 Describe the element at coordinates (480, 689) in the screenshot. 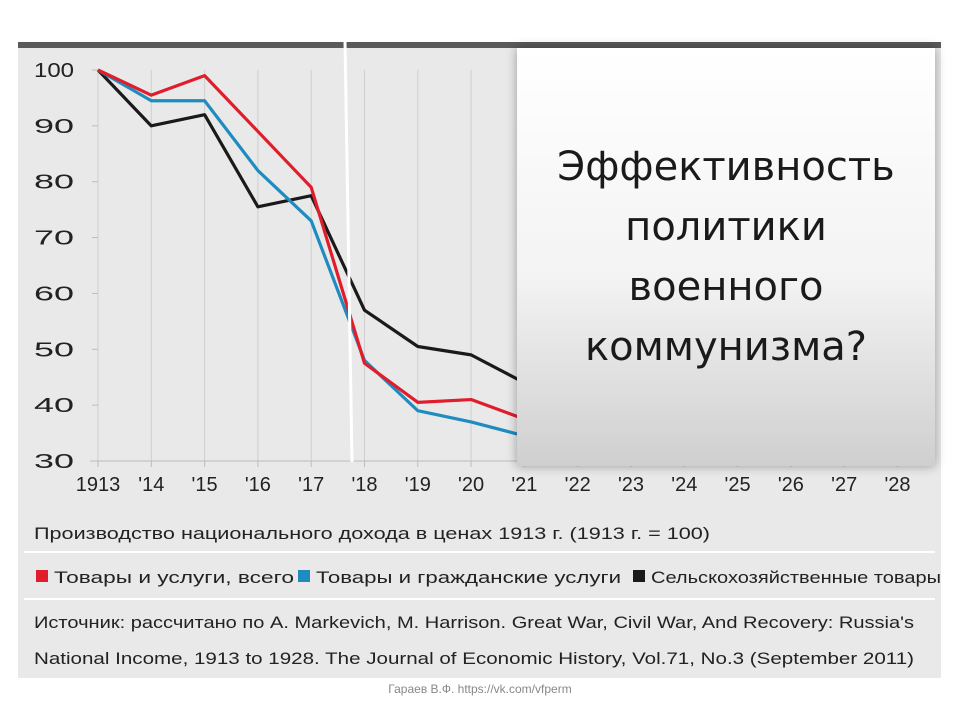

I see `footer-credit: Гараев В.Ф. https://vk.com/vfperm` at that location.